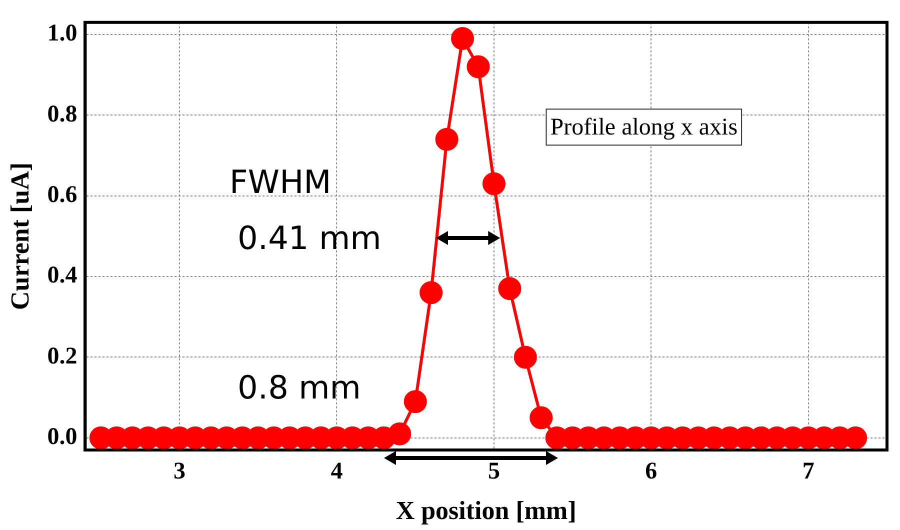 Image resolution: width=900 pixels, height=530 pixels. I want to click on annotation: Profile along x axis, so click(644, 127).